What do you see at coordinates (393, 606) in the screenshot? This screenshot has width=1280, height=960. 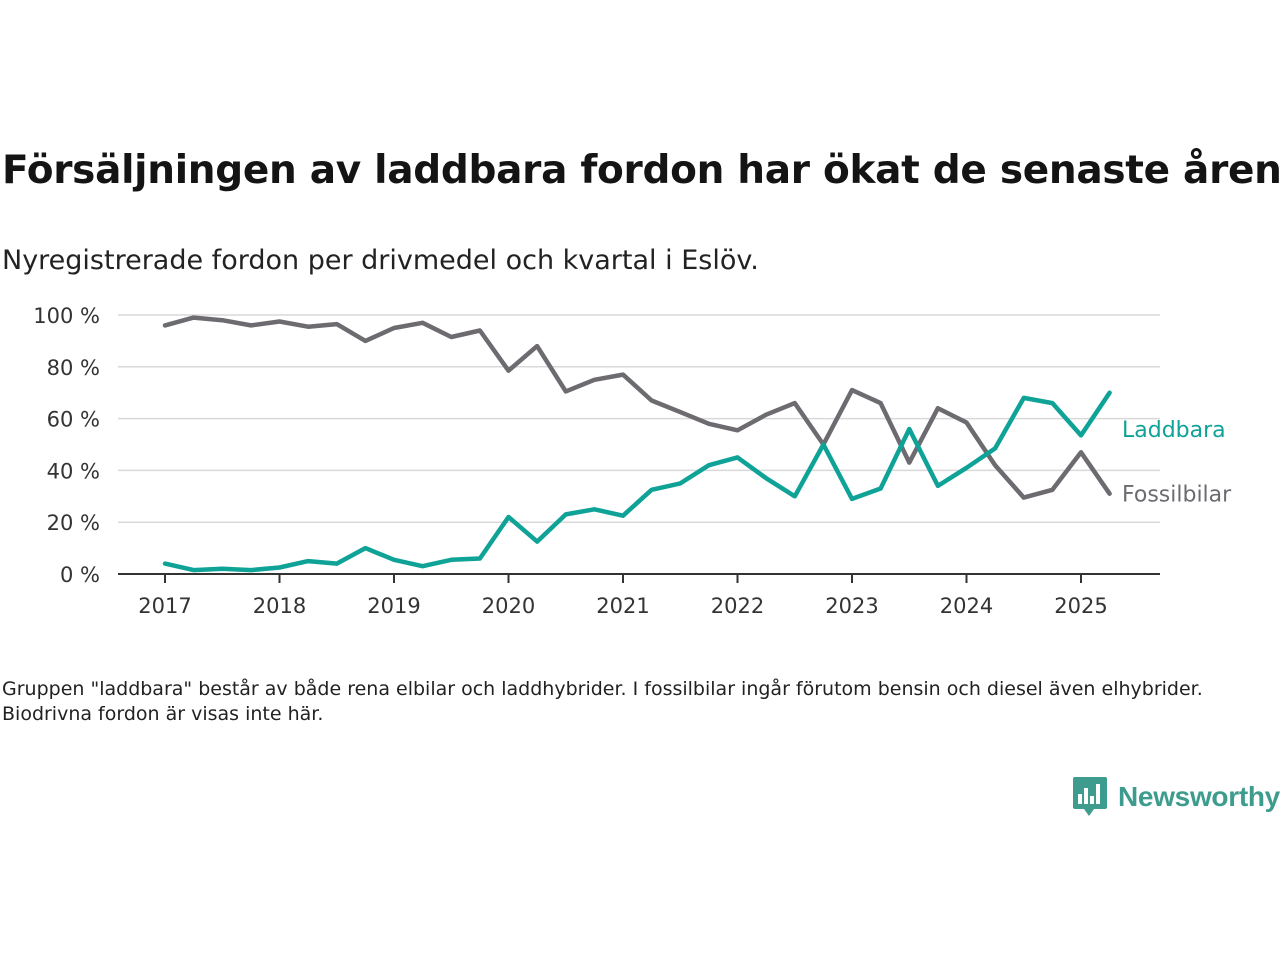 I see `x-tick-label: 2019` at bounding box center [393, 606].